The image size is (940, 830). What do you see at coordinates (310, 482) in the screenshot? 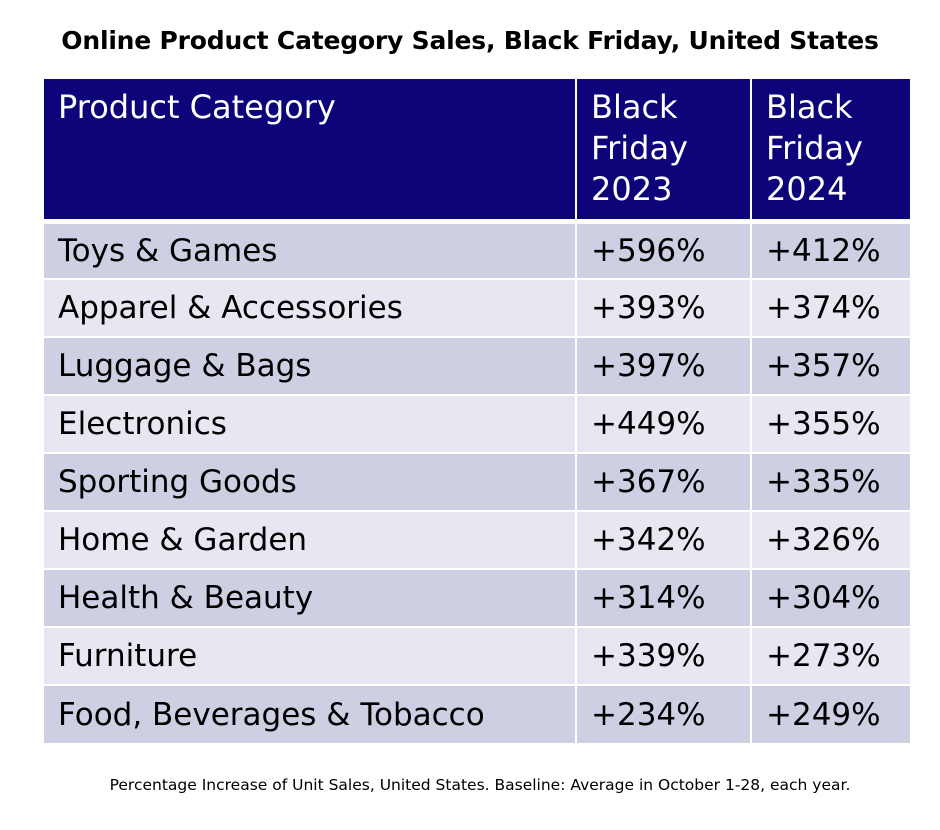
I see `category-cell: Sporting Goods` at bounding box center [310, 482].